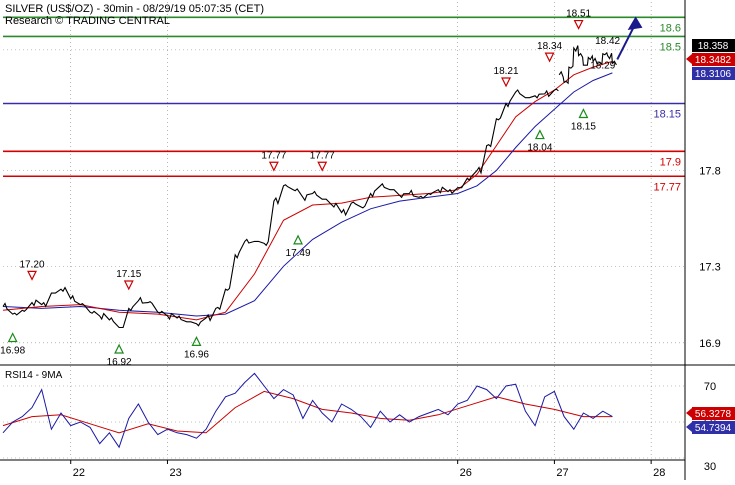 The width and height of the screenshot is (735, 485). What do you see at coordinates (32, 264) in the screenshot?
I see `high-label-a1: 17.20` at bounding box center [32, 264].